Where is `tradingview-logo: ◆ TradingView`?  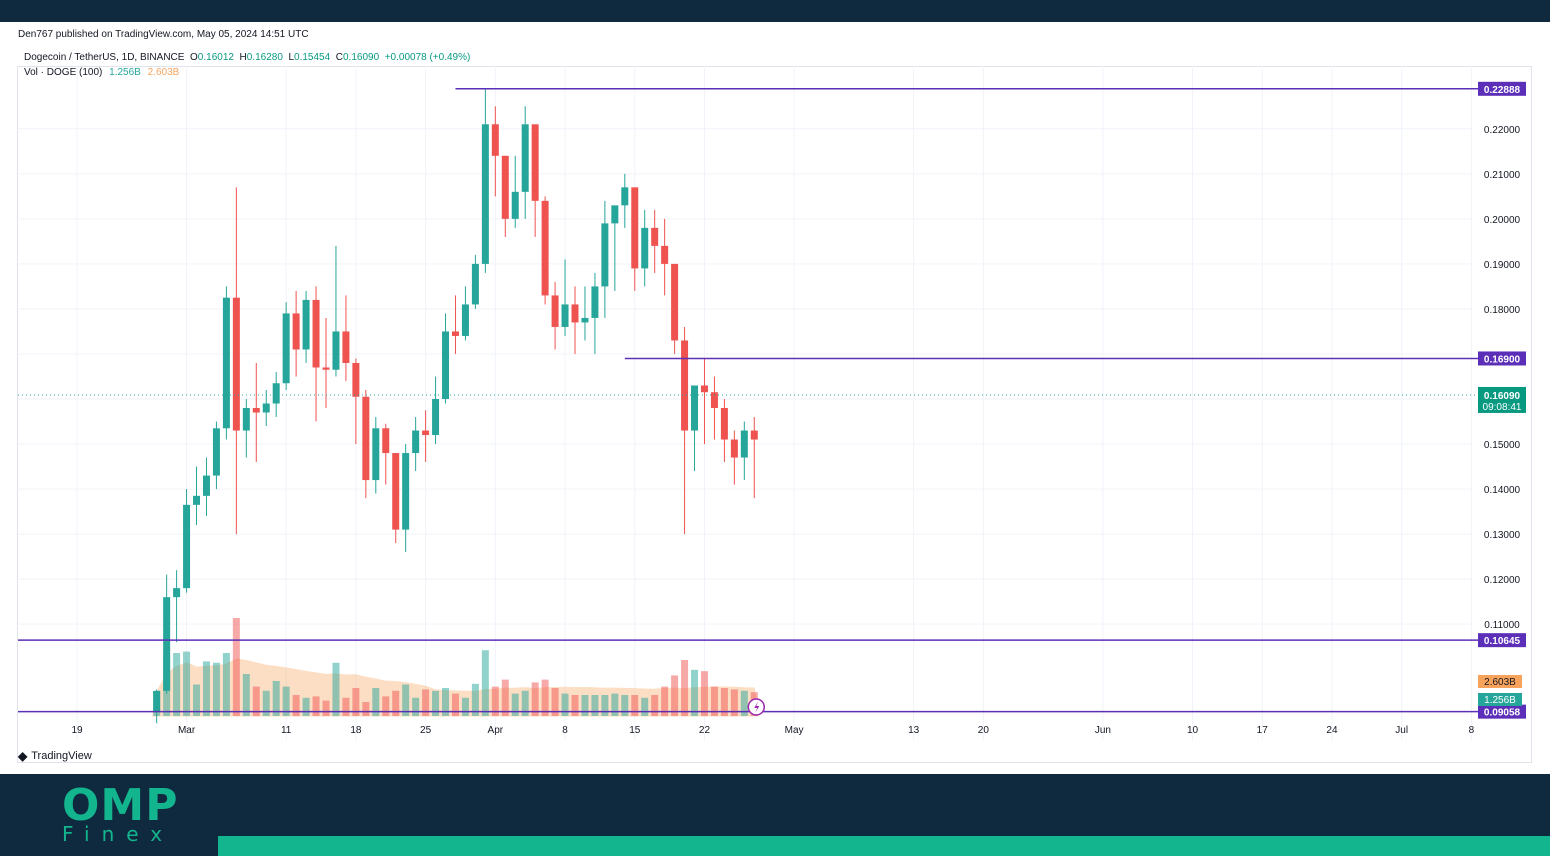
tradingview-logo: ◆ TradingView is located at coordinates (55, 756).